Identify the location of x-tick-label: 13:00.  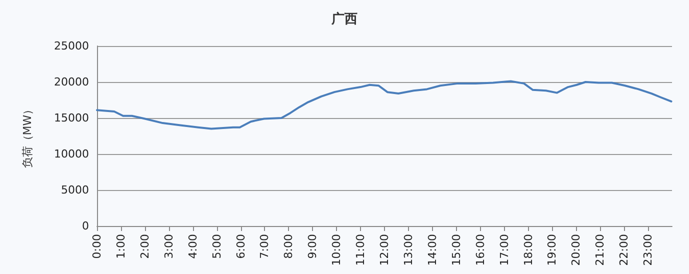
(408, 250).